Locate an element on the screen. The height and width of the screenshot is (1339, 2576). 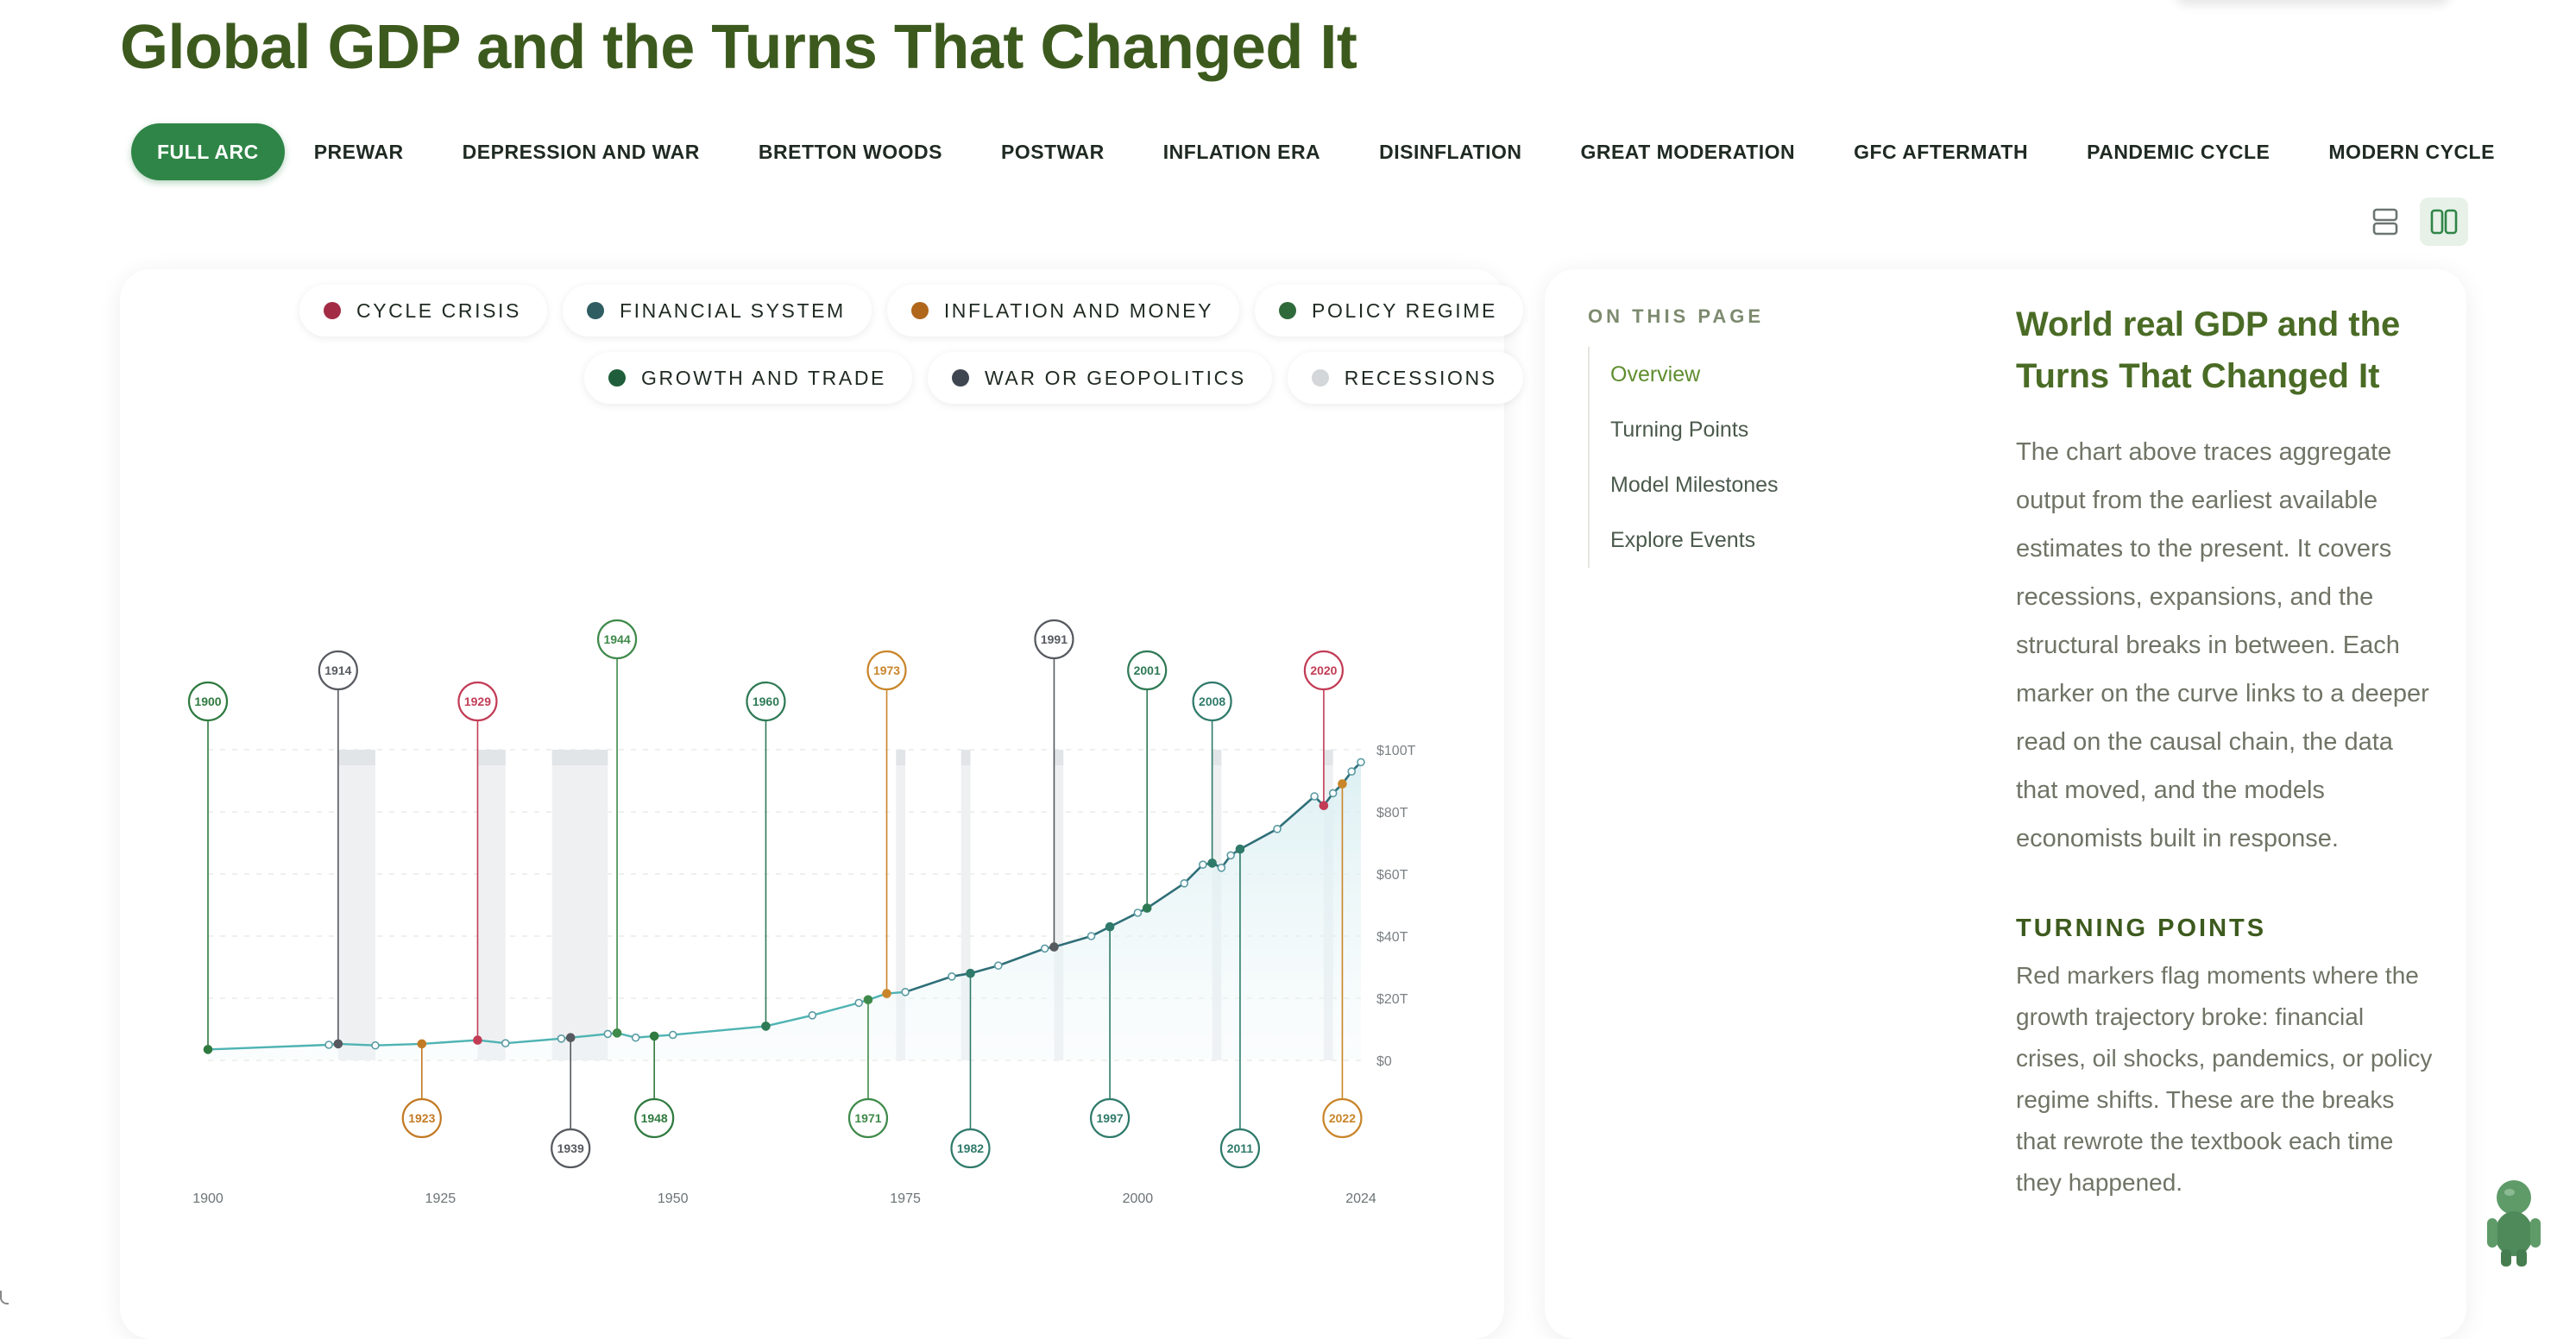
event-label: 2008 is located at coordinates (1212, 702).